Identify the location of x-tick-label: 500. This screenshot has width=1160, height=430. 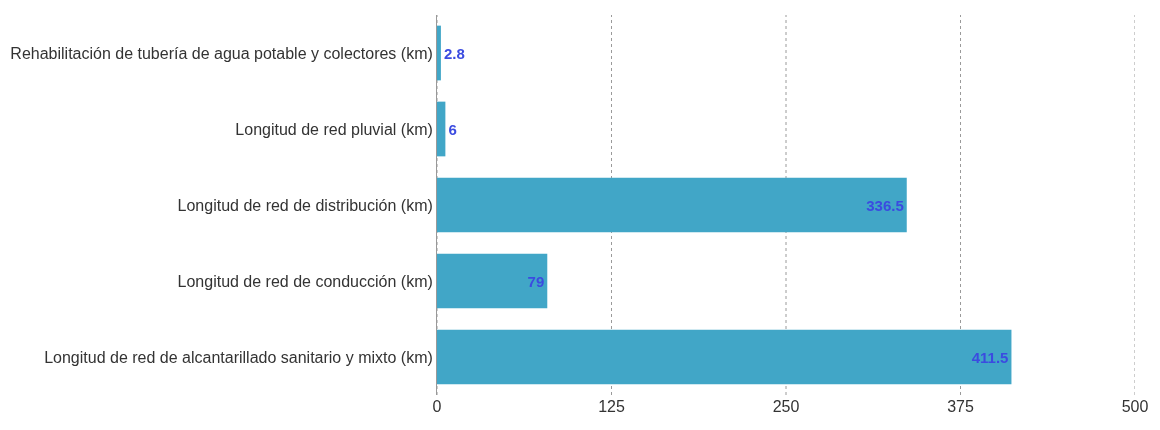
(1135, 406).